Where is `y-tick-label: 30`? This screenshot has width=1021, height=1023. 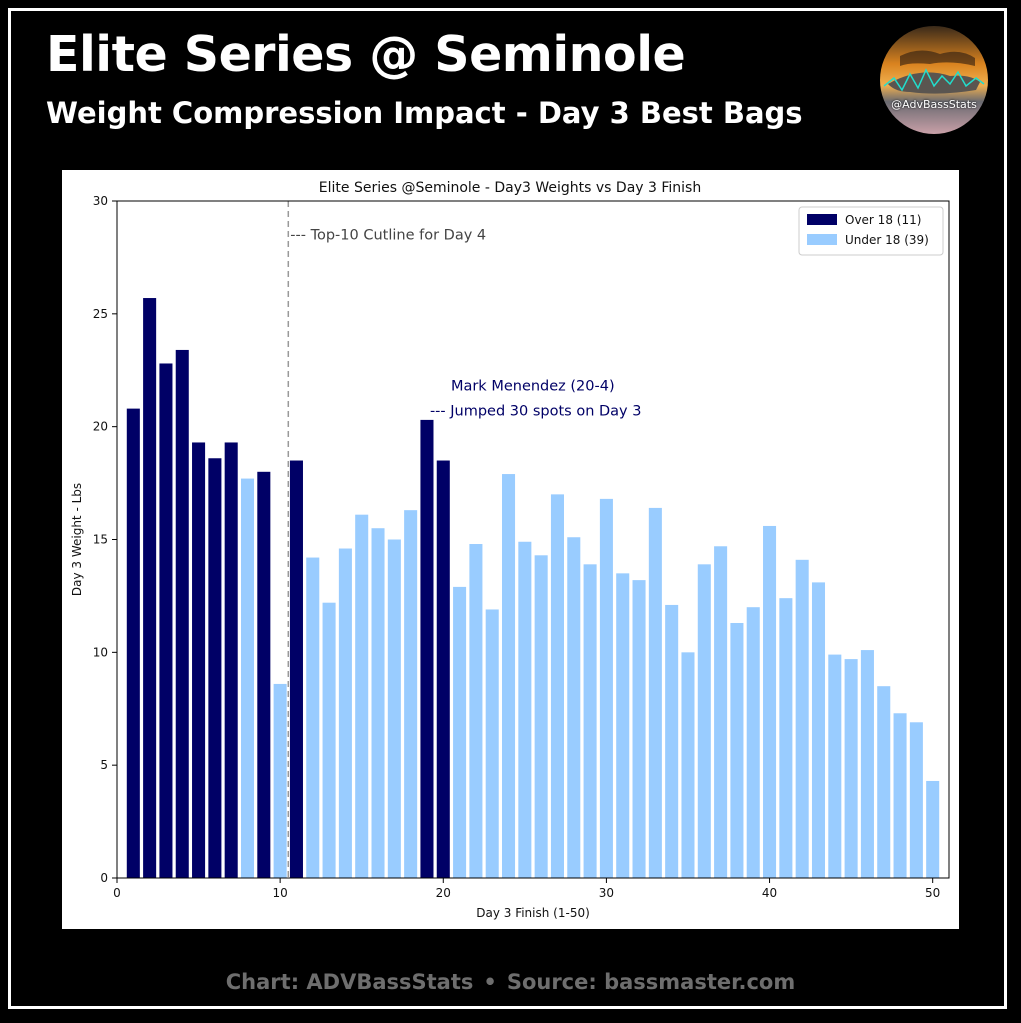 y-tick-label: 30 is located at coordinates (100, 201).